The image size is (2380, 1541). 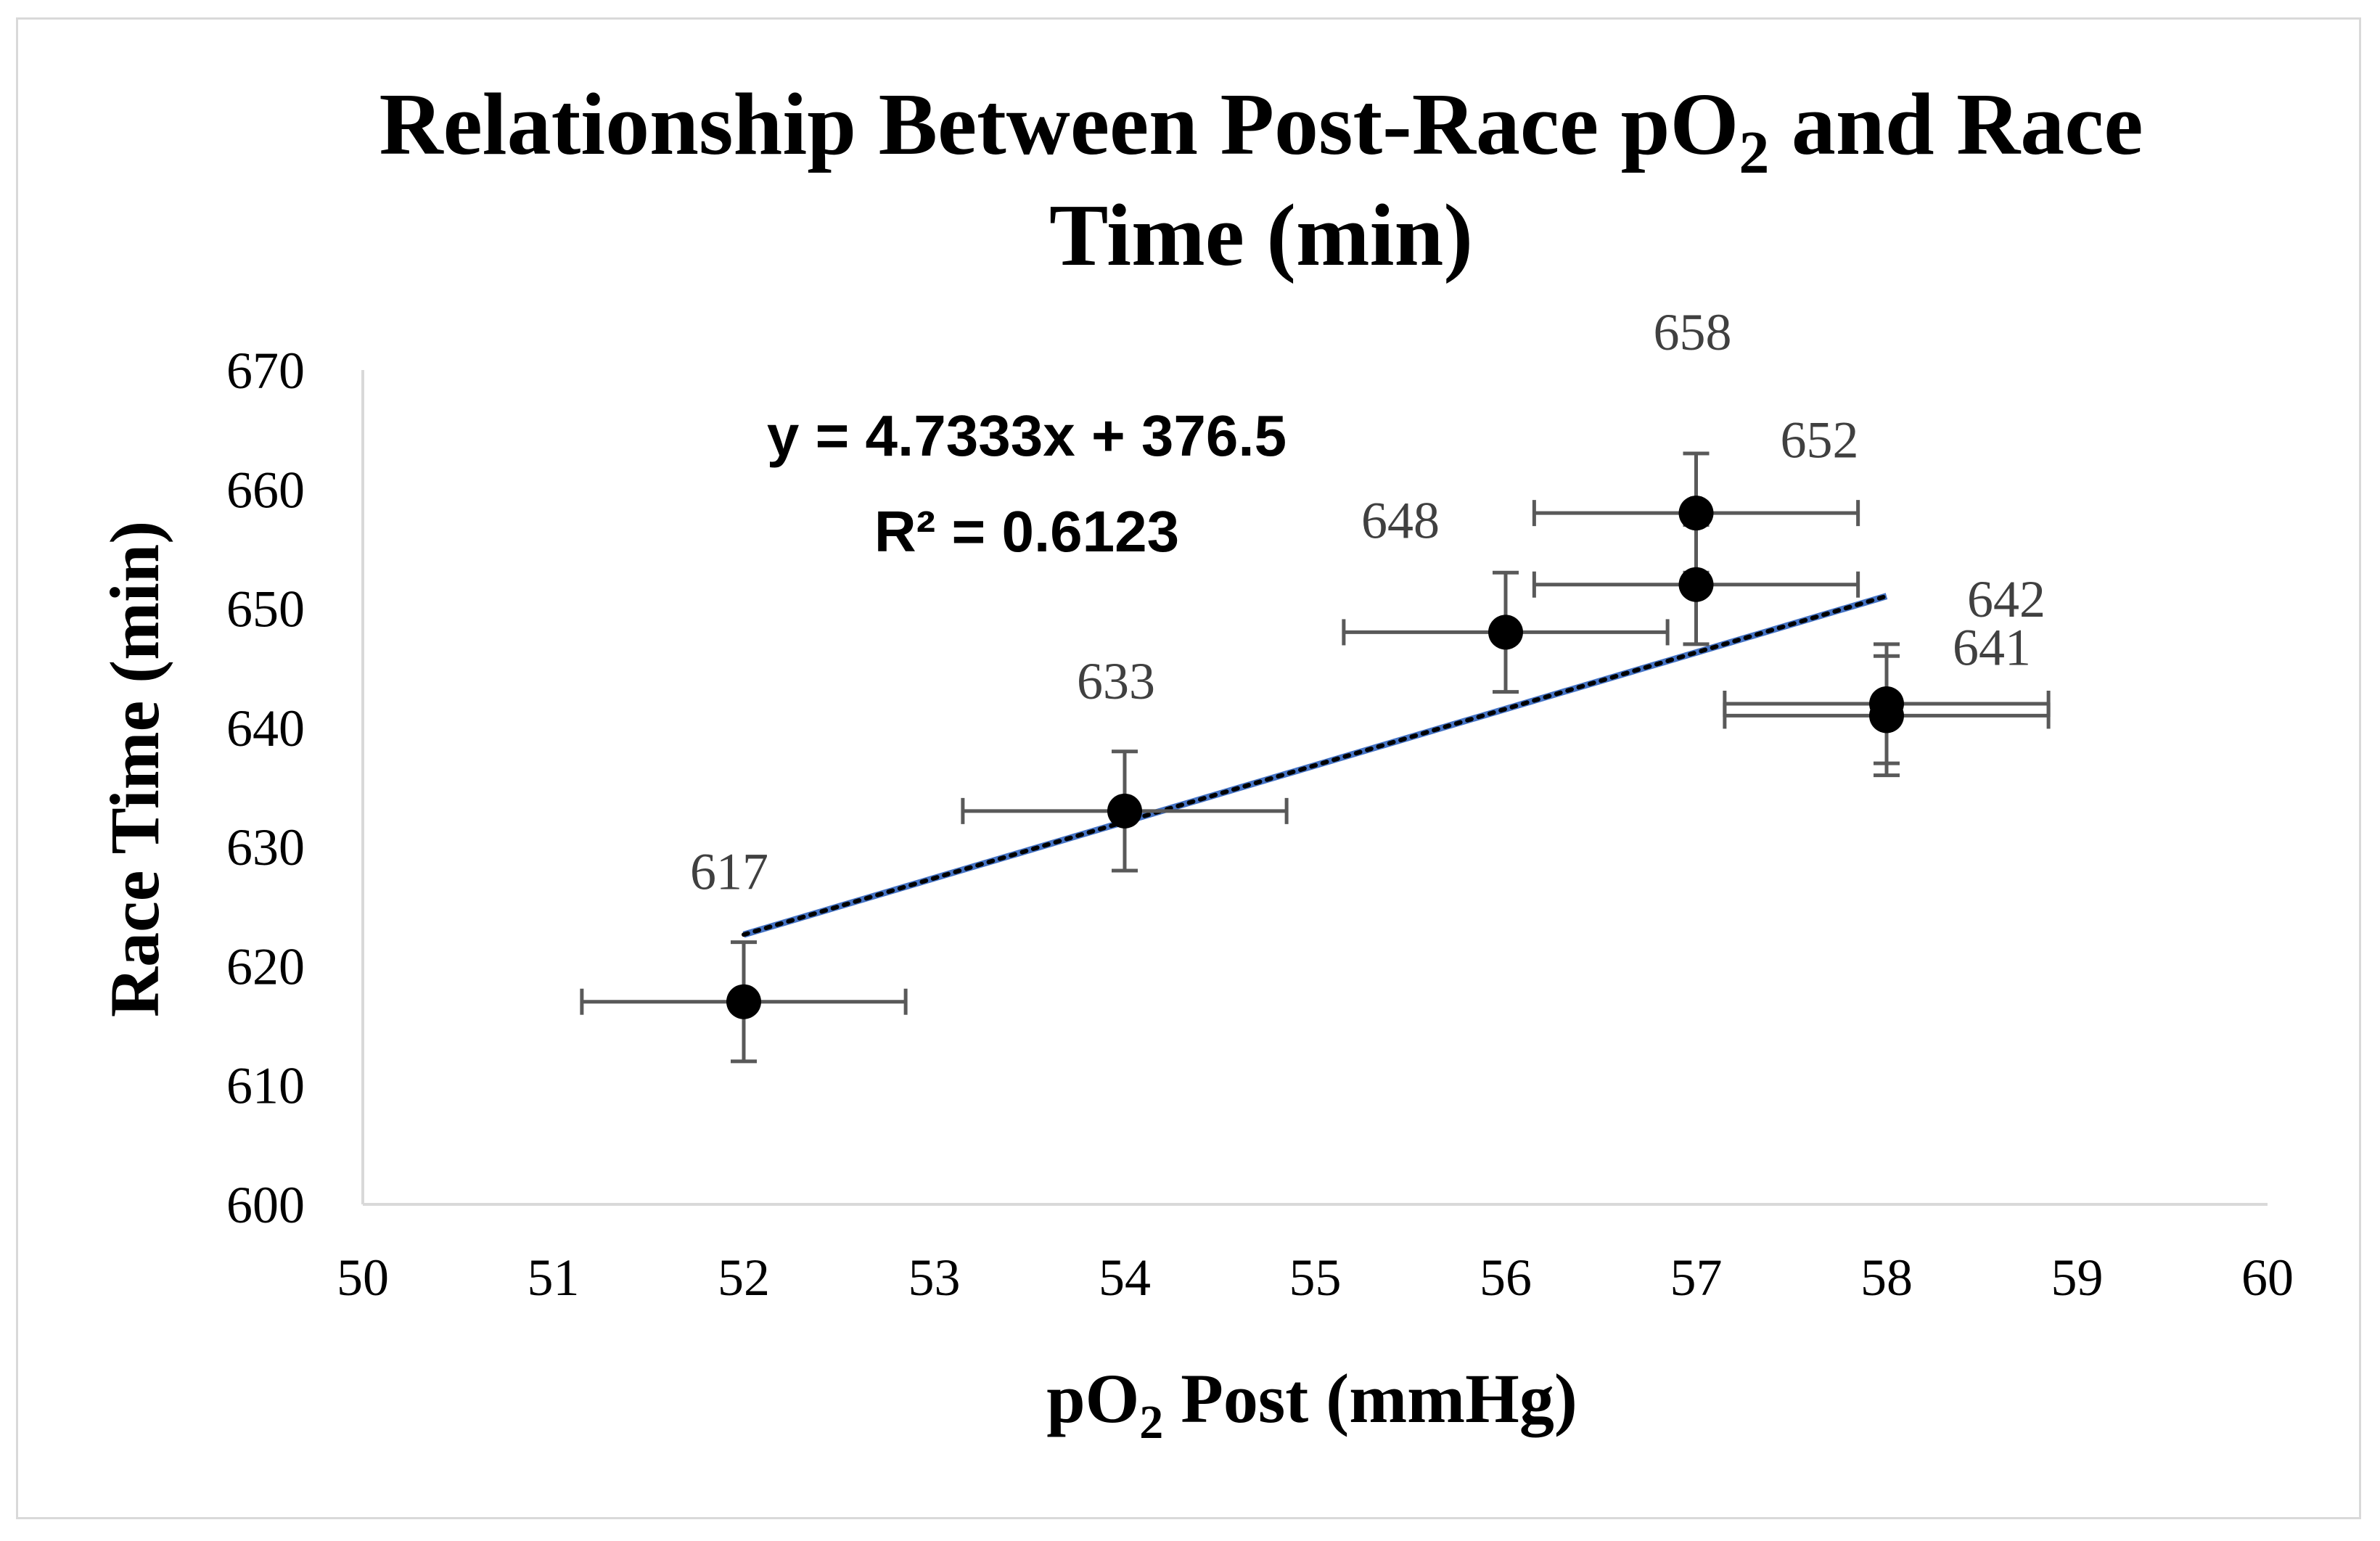 I want to click on x-tick-label: 57, so click(x=1696, y=1278).